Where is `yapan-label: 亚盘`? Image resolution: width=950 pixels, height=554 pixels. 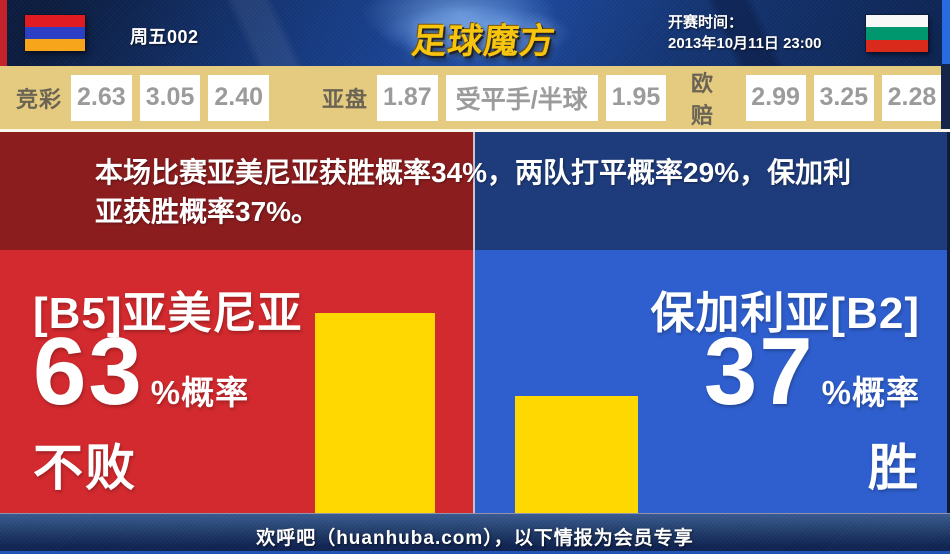
yapan-label: 亚盘 is located at coordinates (345, 99).